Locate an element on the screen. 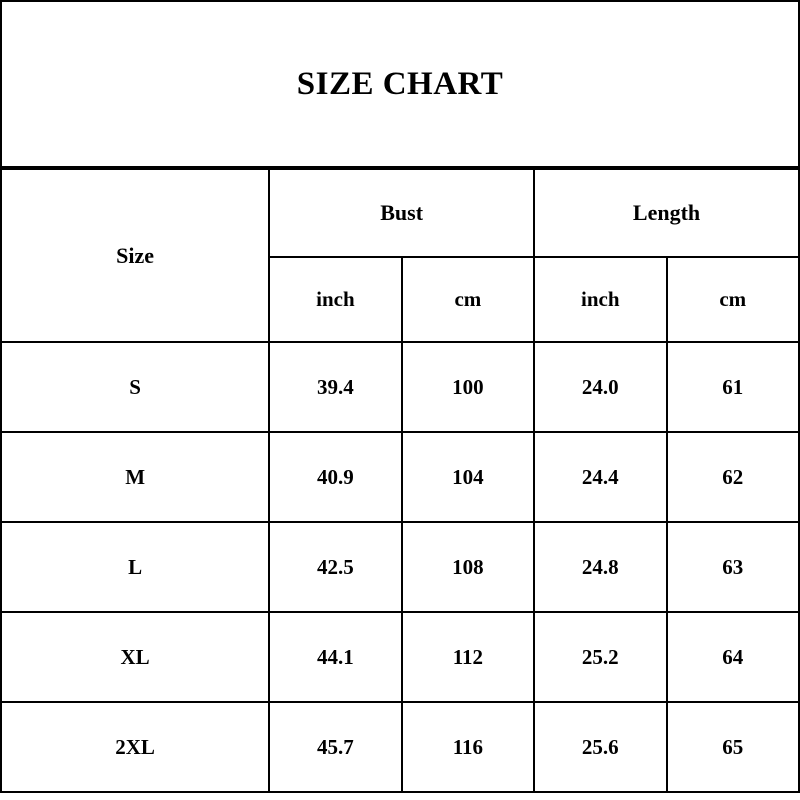 The image size is (800, 800). col-header-length-cm: cm is located at coordinates (732, 299).